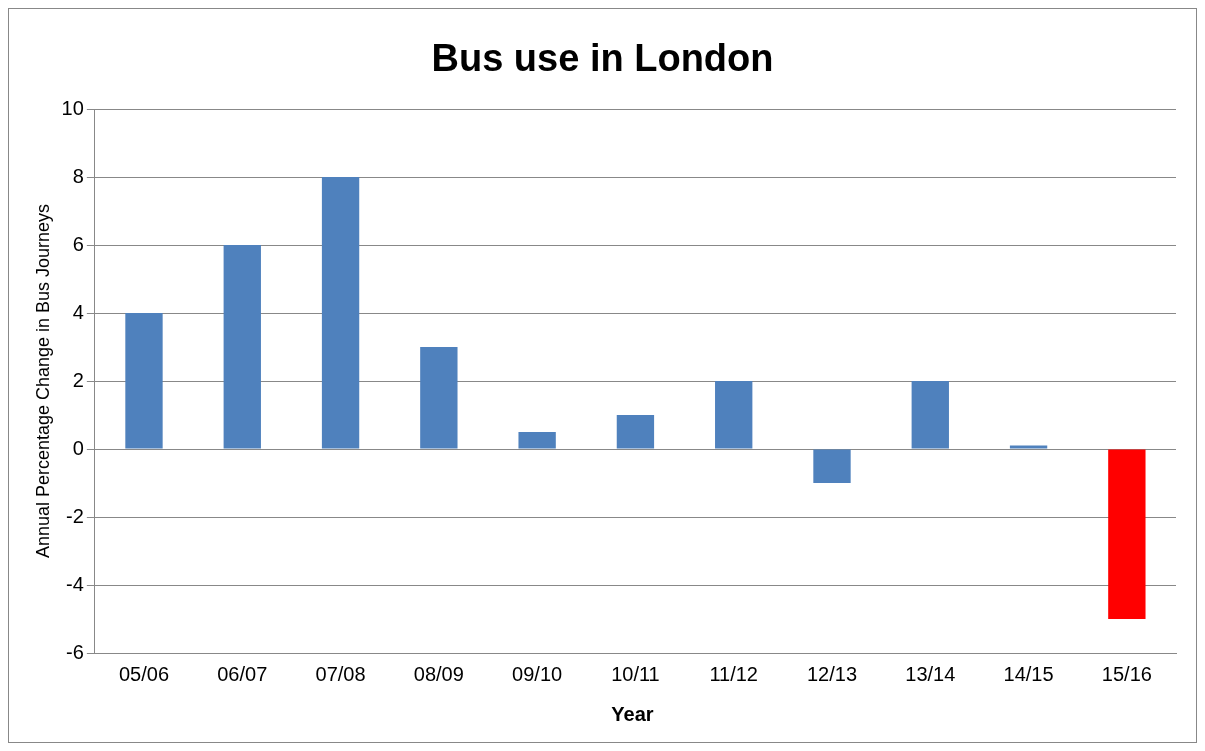 The width and height of the screenshot is (1205, 751). Describe the element at coordinates (340, 673) in the screenshot. I see `x-tick-label: 07/08` at that location.